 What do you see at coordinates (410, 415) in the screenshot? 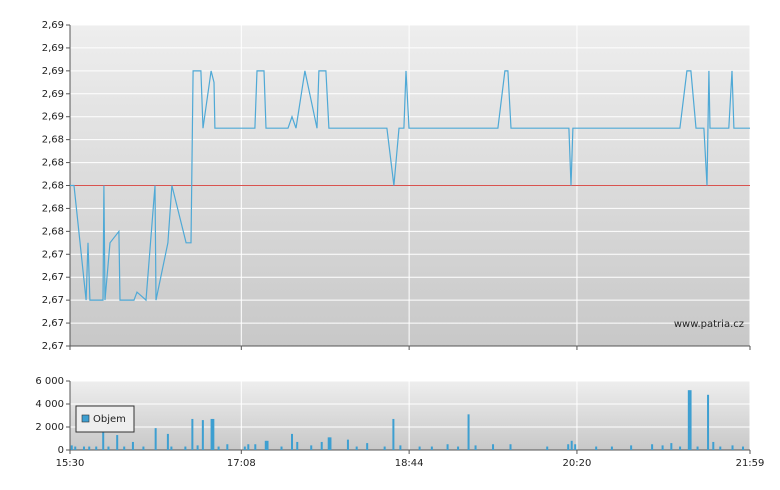
I see `volume-plot-area` at bounding box center [410, 415].